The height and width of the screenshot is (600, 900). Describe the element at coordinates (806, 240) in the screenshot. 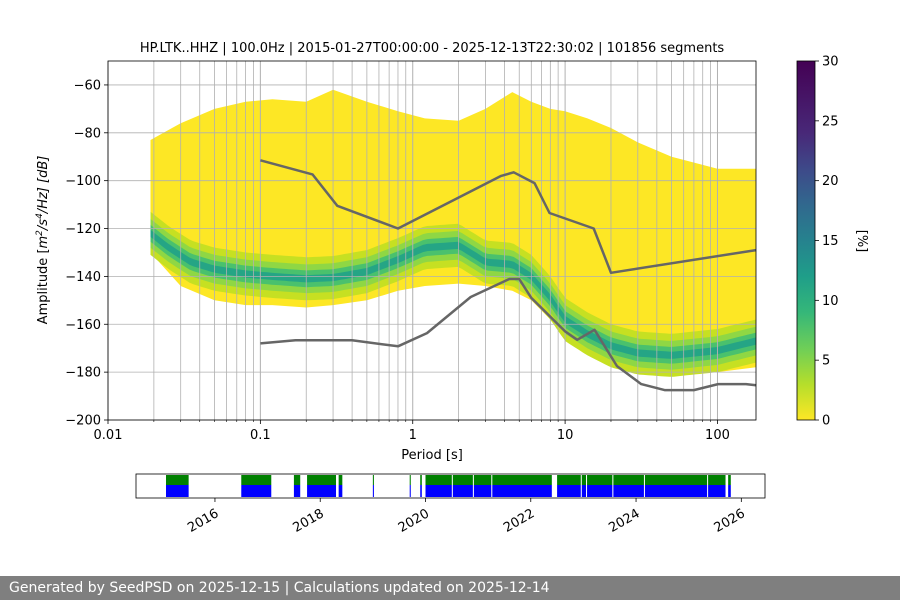

I see `colorbar-gradient` at that location.